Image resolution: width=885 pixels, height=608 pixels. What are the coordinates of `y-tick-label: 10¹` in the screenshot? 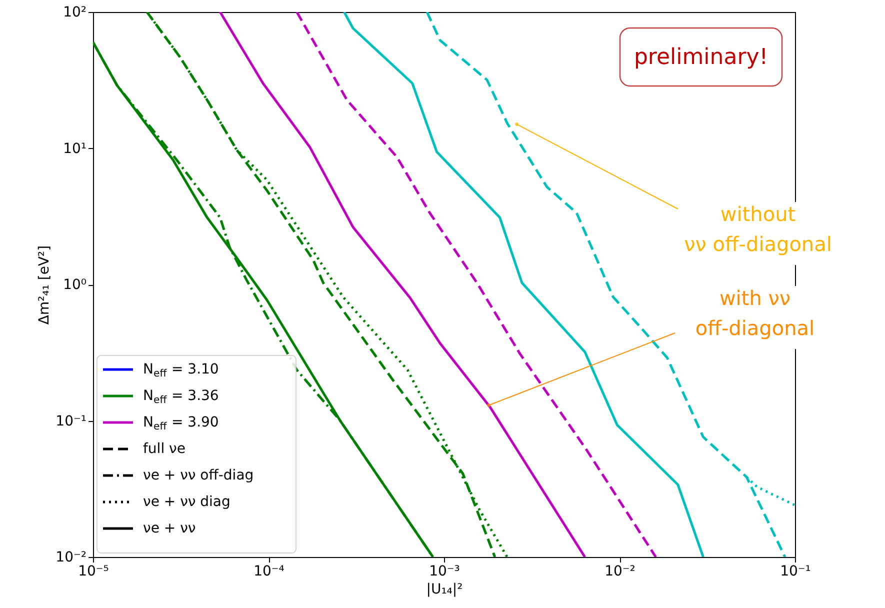 It's located at (74, 148).